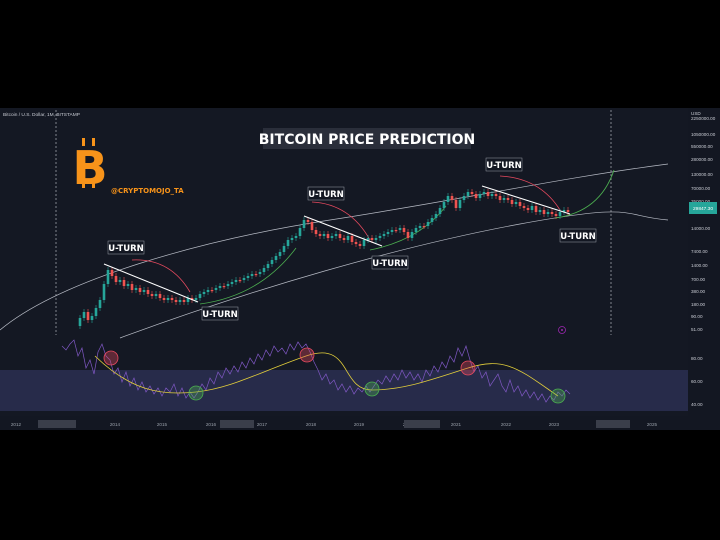  What do you see at coordinates (530, 193) in the screenshot?
I see `arc-2022` at bounding box center [530, 193].